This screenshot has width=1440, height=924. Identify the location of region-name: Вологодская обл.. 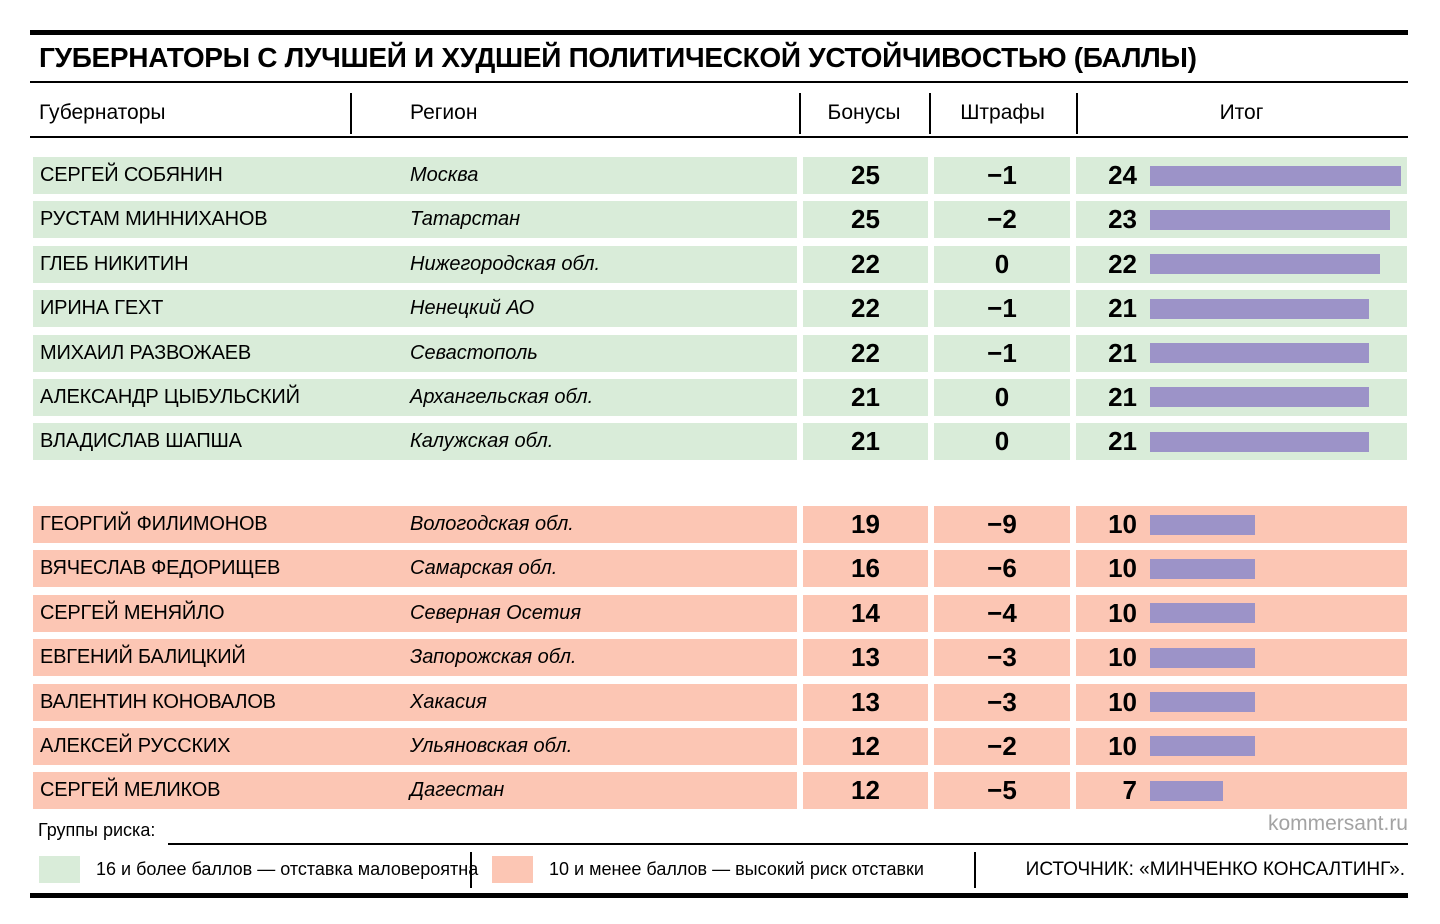
(492, 524).